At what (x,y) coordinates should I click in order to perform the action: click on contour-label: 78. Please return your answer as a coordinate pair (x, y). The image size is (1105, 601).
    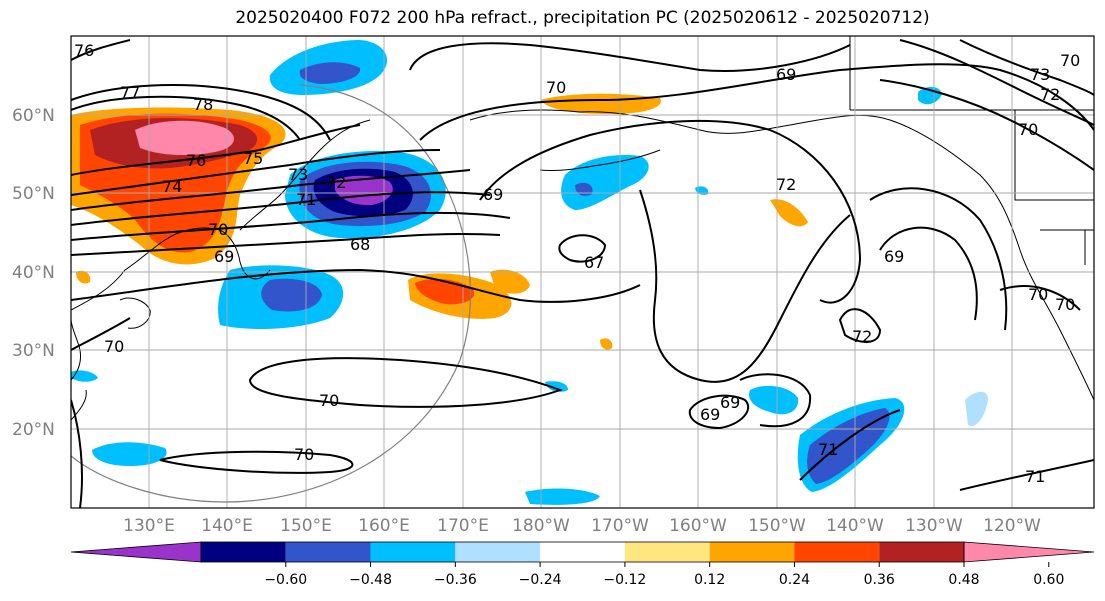
    Looking at the image, I should click on (203, 104).